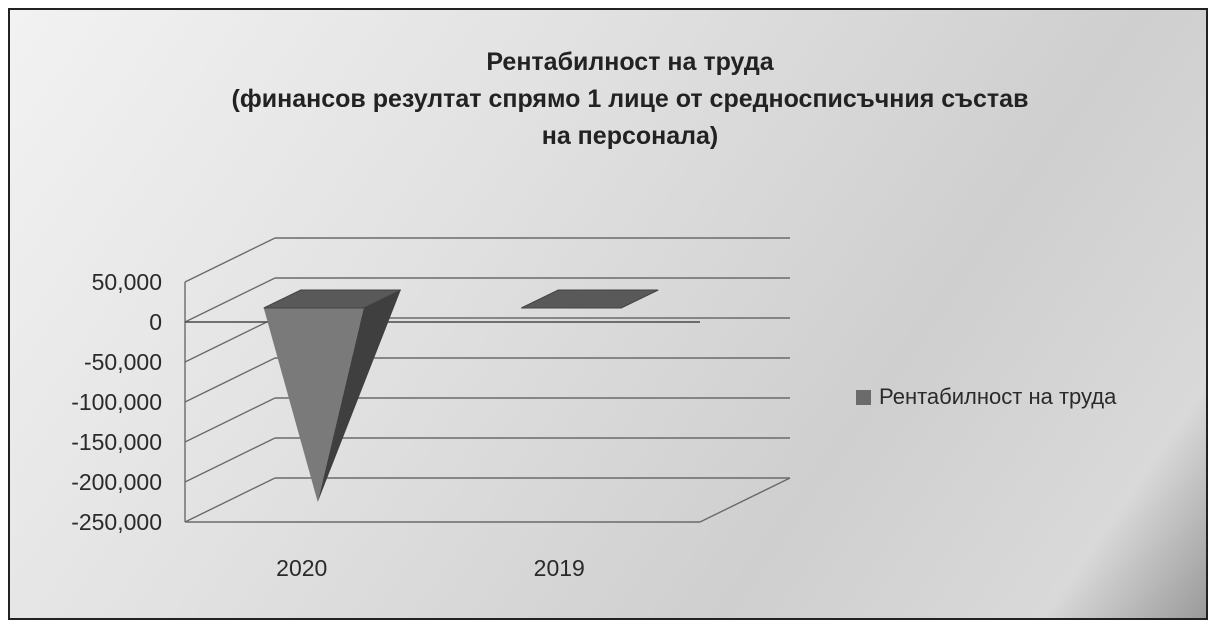 This screenshot has width=1218, height=628. What do you see at coordinates (127, 282) in the screenshot?
I see `y-tick-label: 50,000` at bounding box center [127, 282].